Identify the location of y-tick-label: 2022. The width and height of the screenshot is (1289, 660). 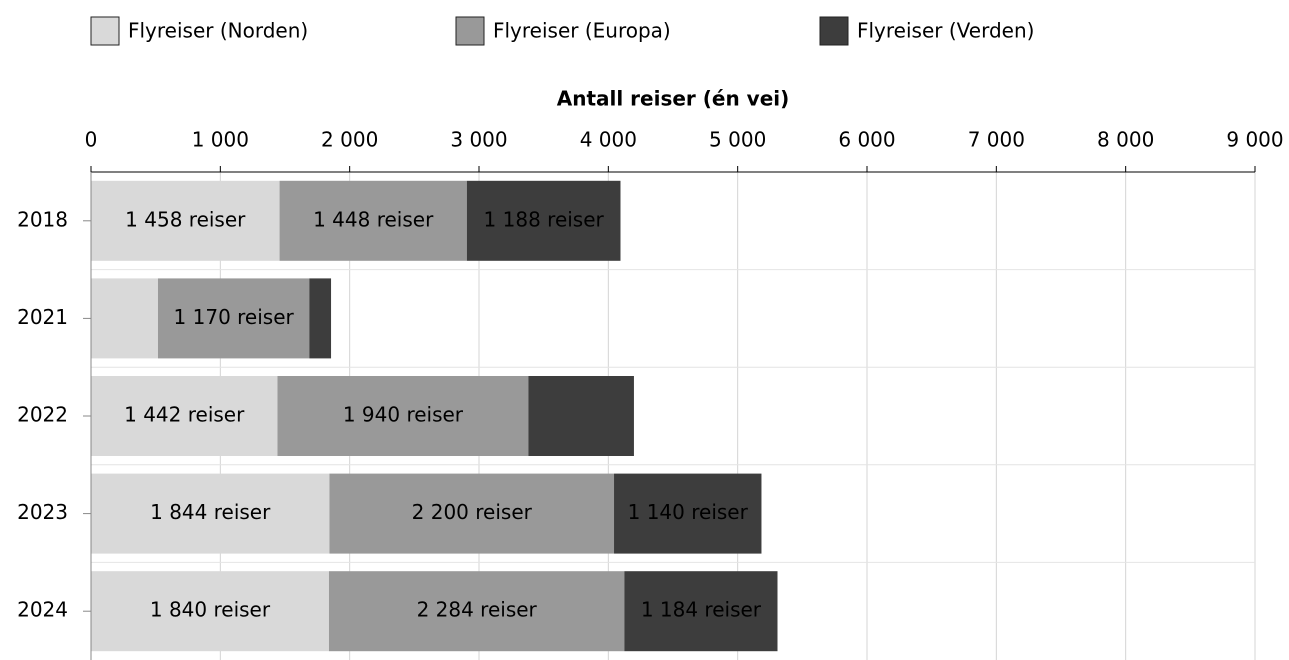
(42, 415).